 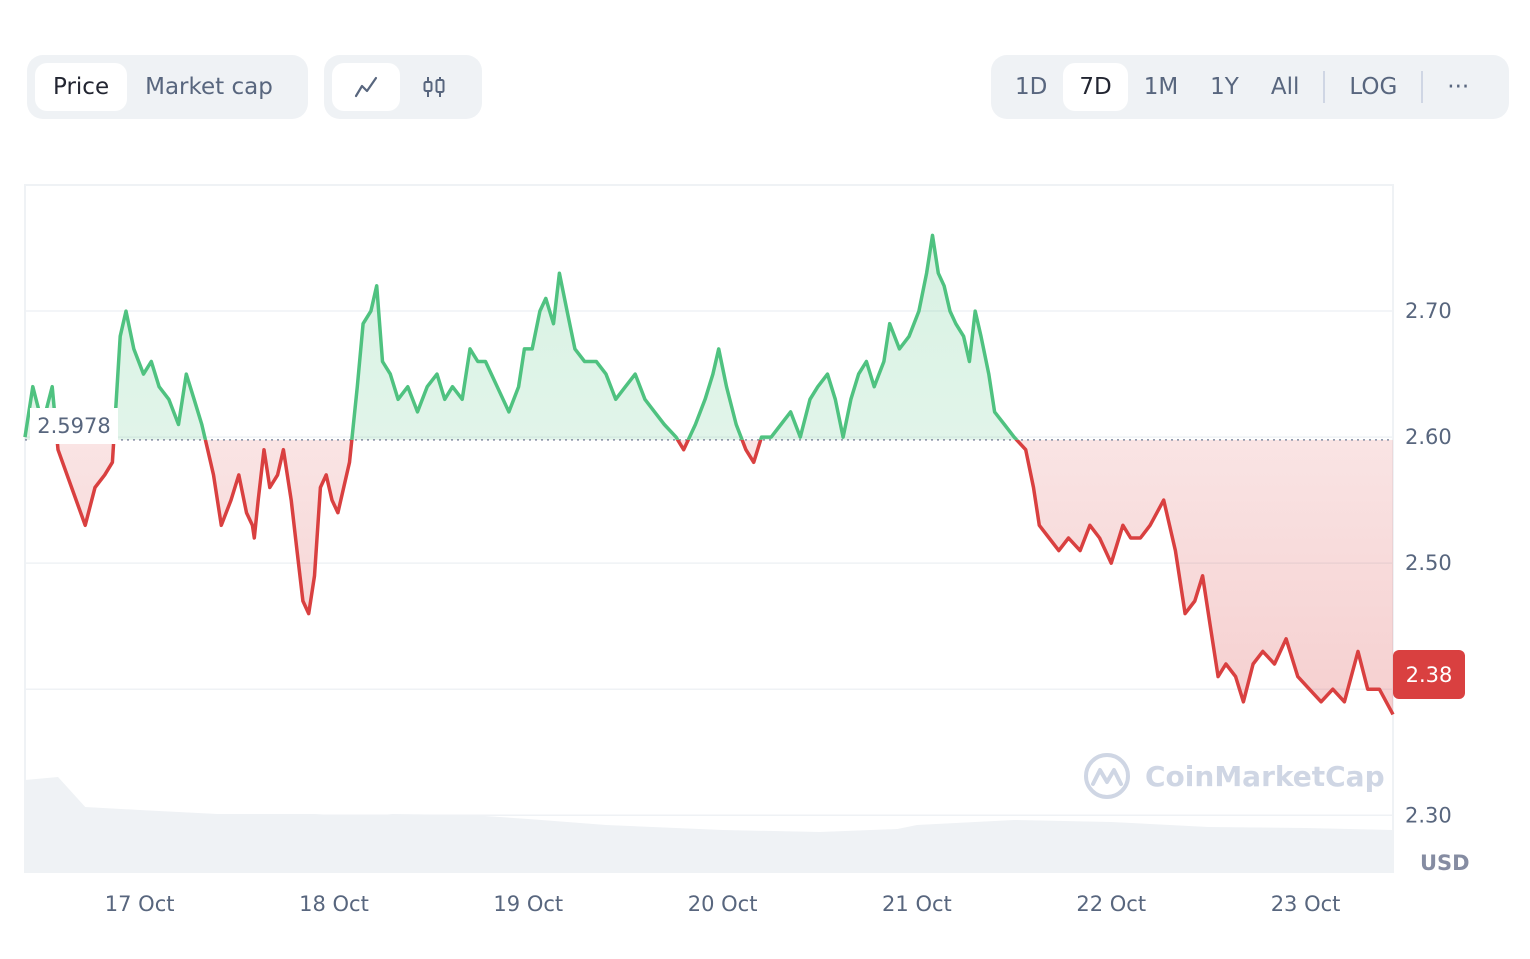 What do you see at coordinates (1224, 87) in the screenshot?
I see `range-1y-button: 1Y` at bounding box center [1224, 87].